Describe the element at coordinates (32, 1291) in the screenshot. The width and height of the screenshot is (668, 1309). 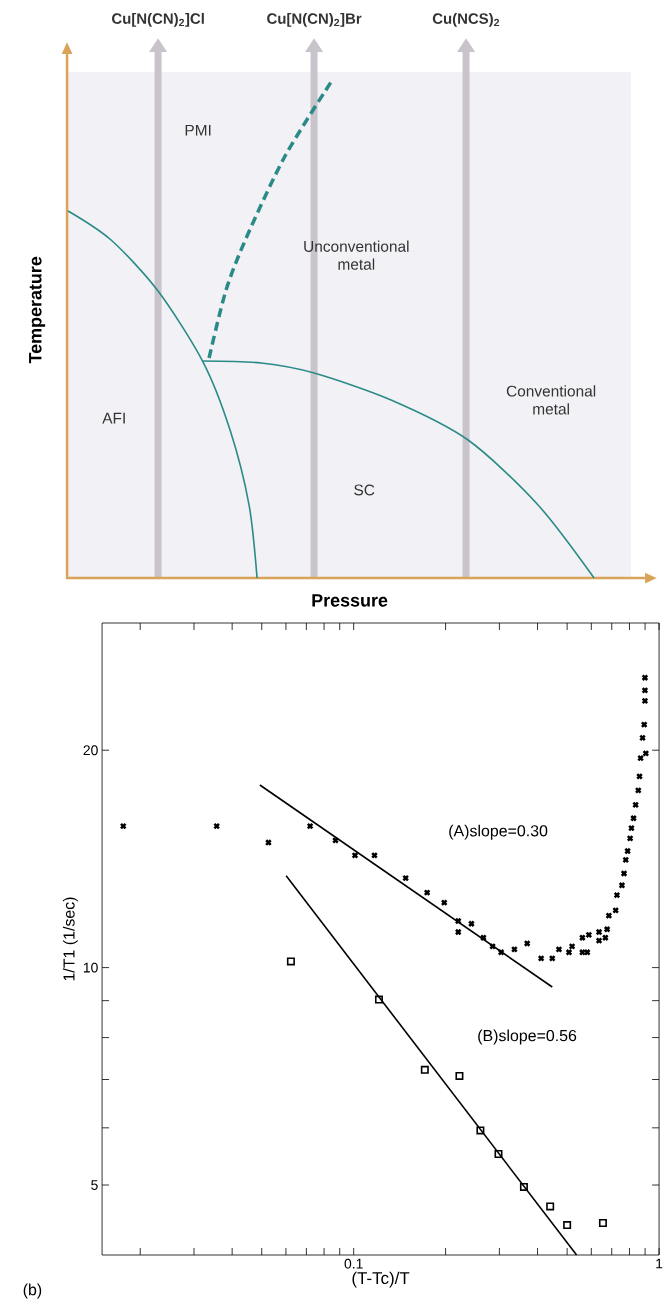
I see `text: (b)` at that location.